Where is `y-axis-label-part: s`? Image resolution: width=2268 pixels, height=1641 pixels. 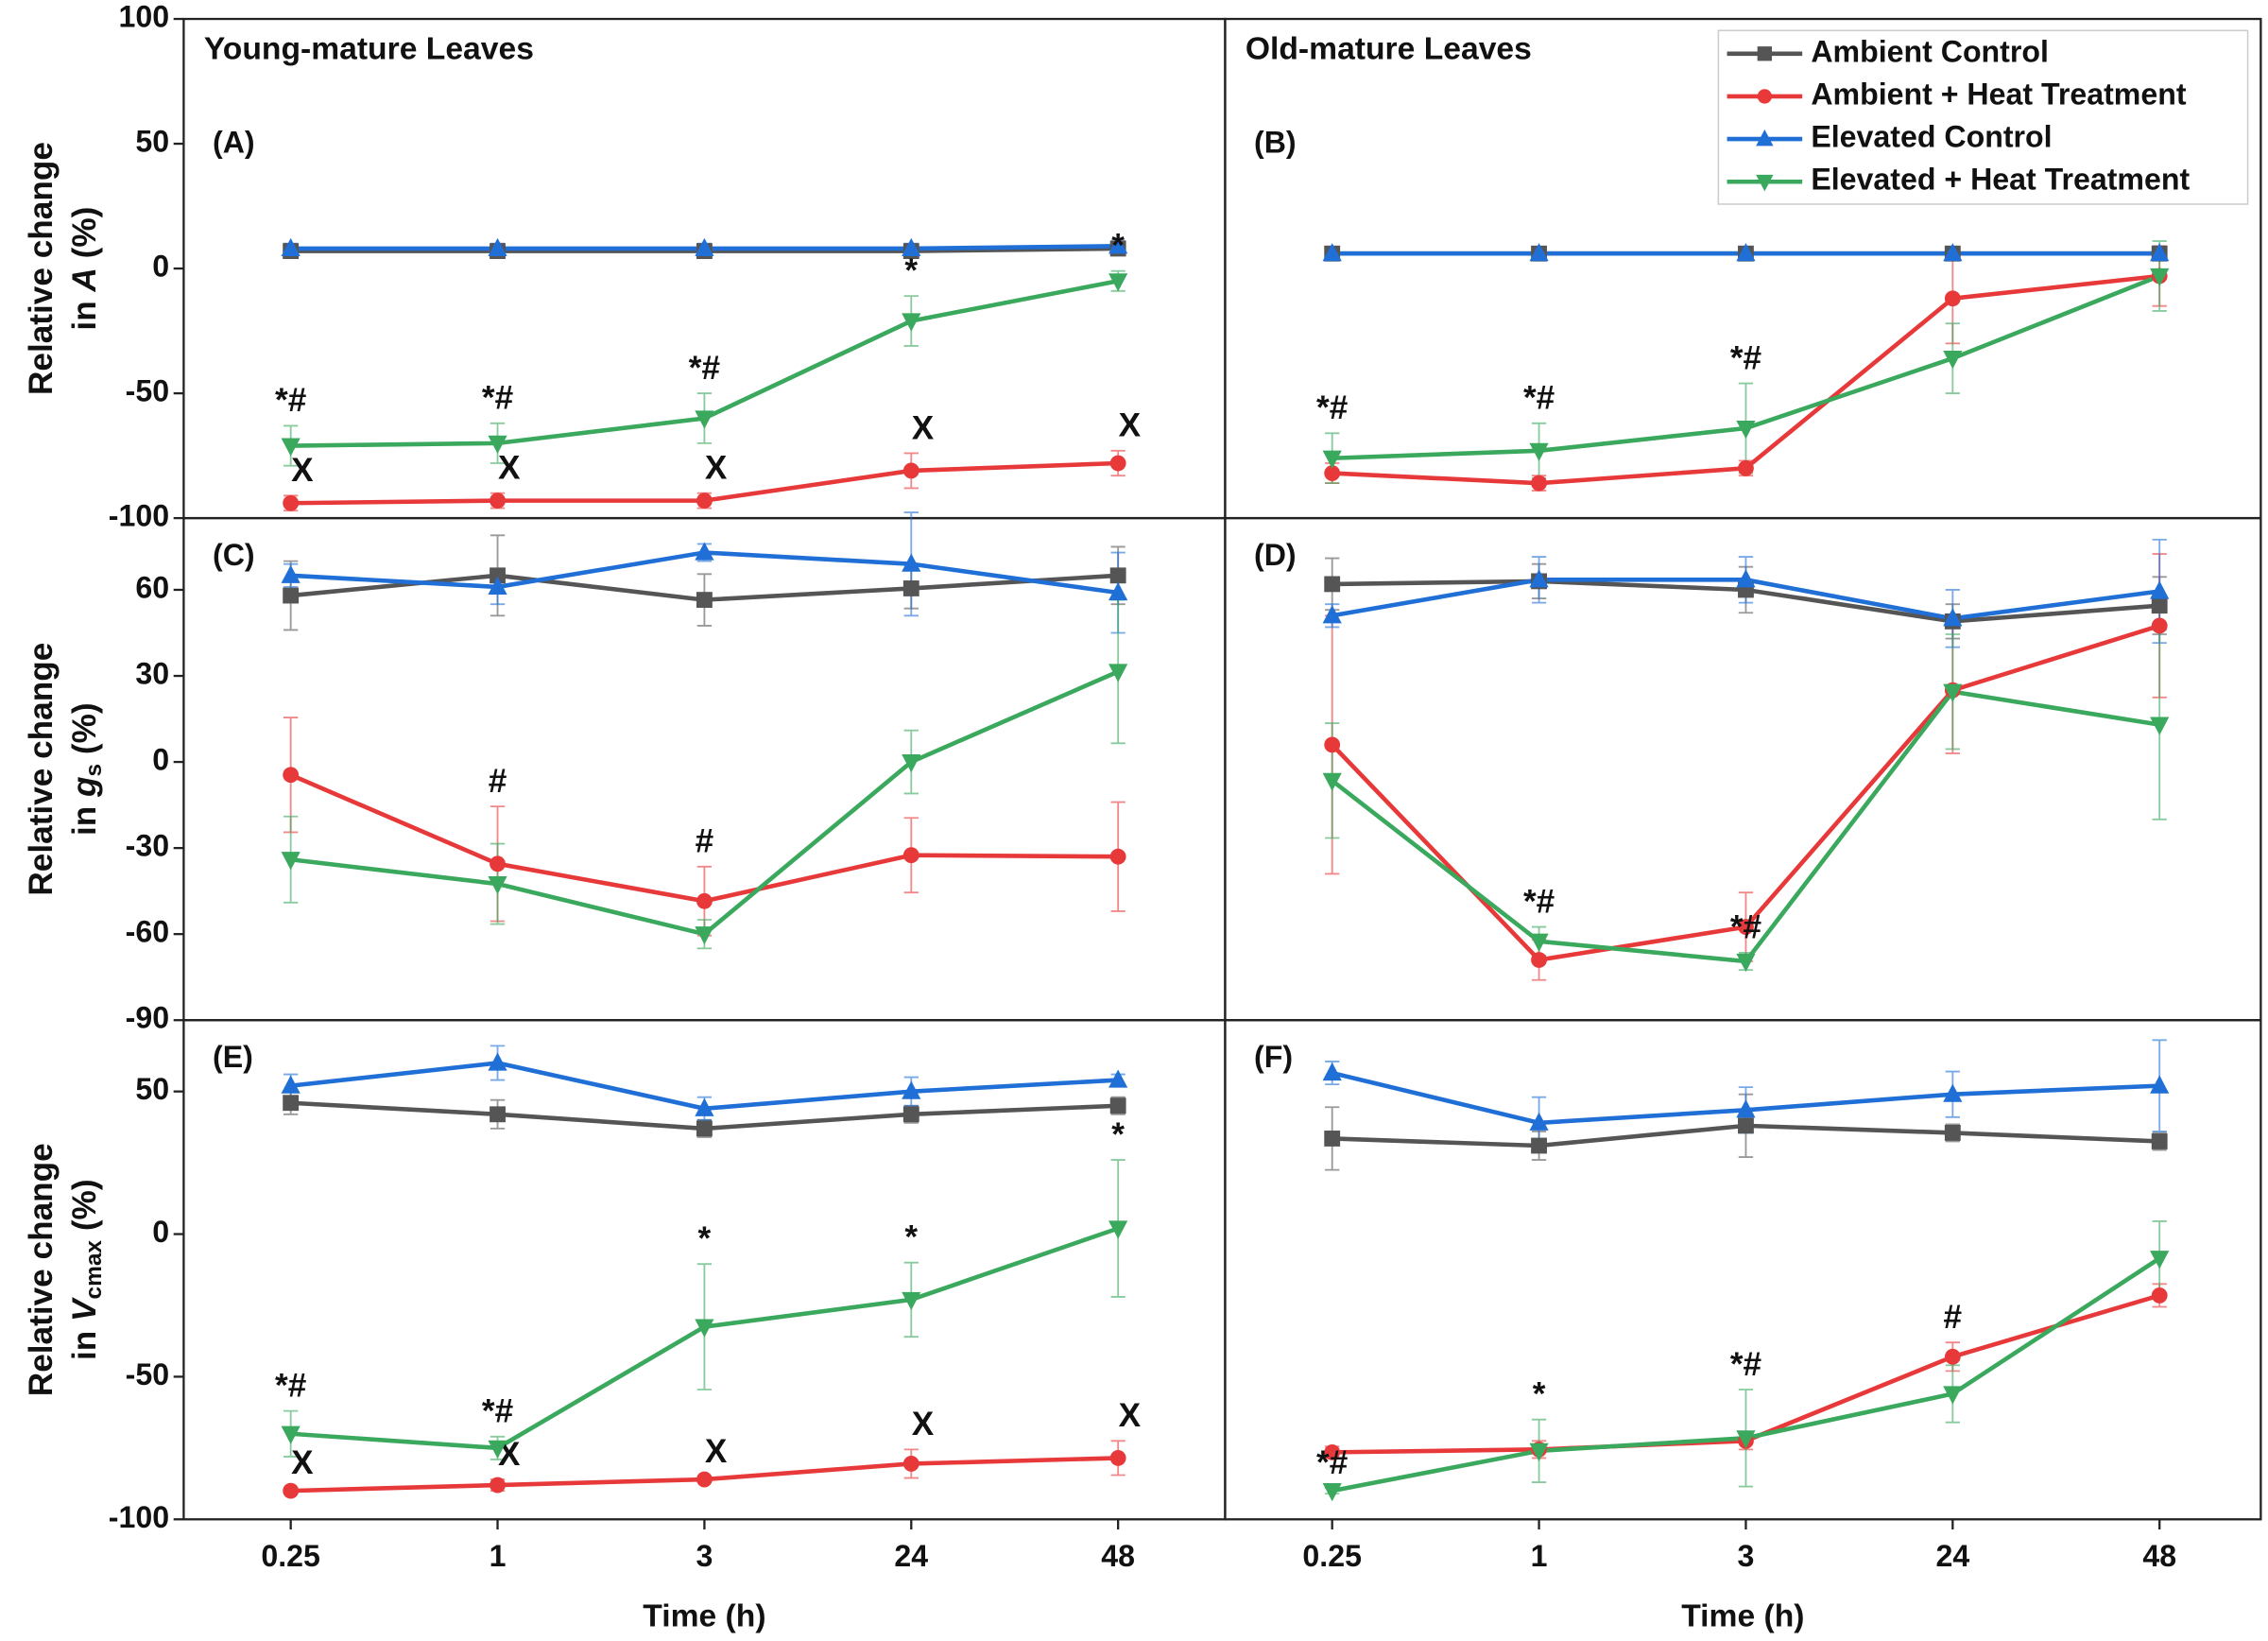
y-axis-label-part: s is located at coordinates (94, 770).